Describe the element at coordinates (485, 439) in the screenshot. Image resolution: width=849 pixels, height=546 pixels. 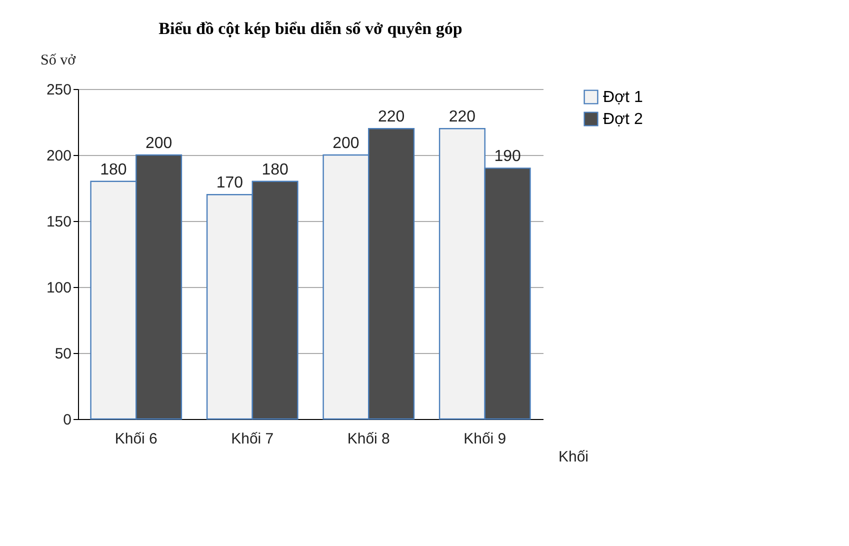
I see `x-tick-label: Khối 9` at that location.